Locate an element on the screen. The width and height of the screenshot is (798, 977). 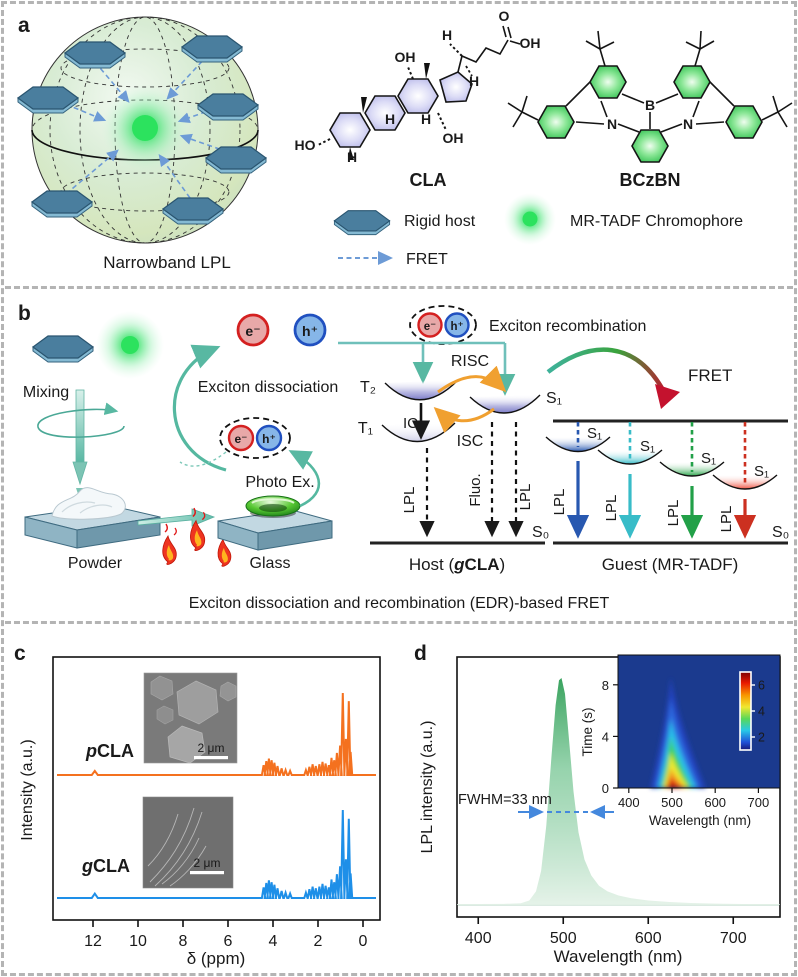
legend-host-label: Rigid host is located at coordinates (440, 221).